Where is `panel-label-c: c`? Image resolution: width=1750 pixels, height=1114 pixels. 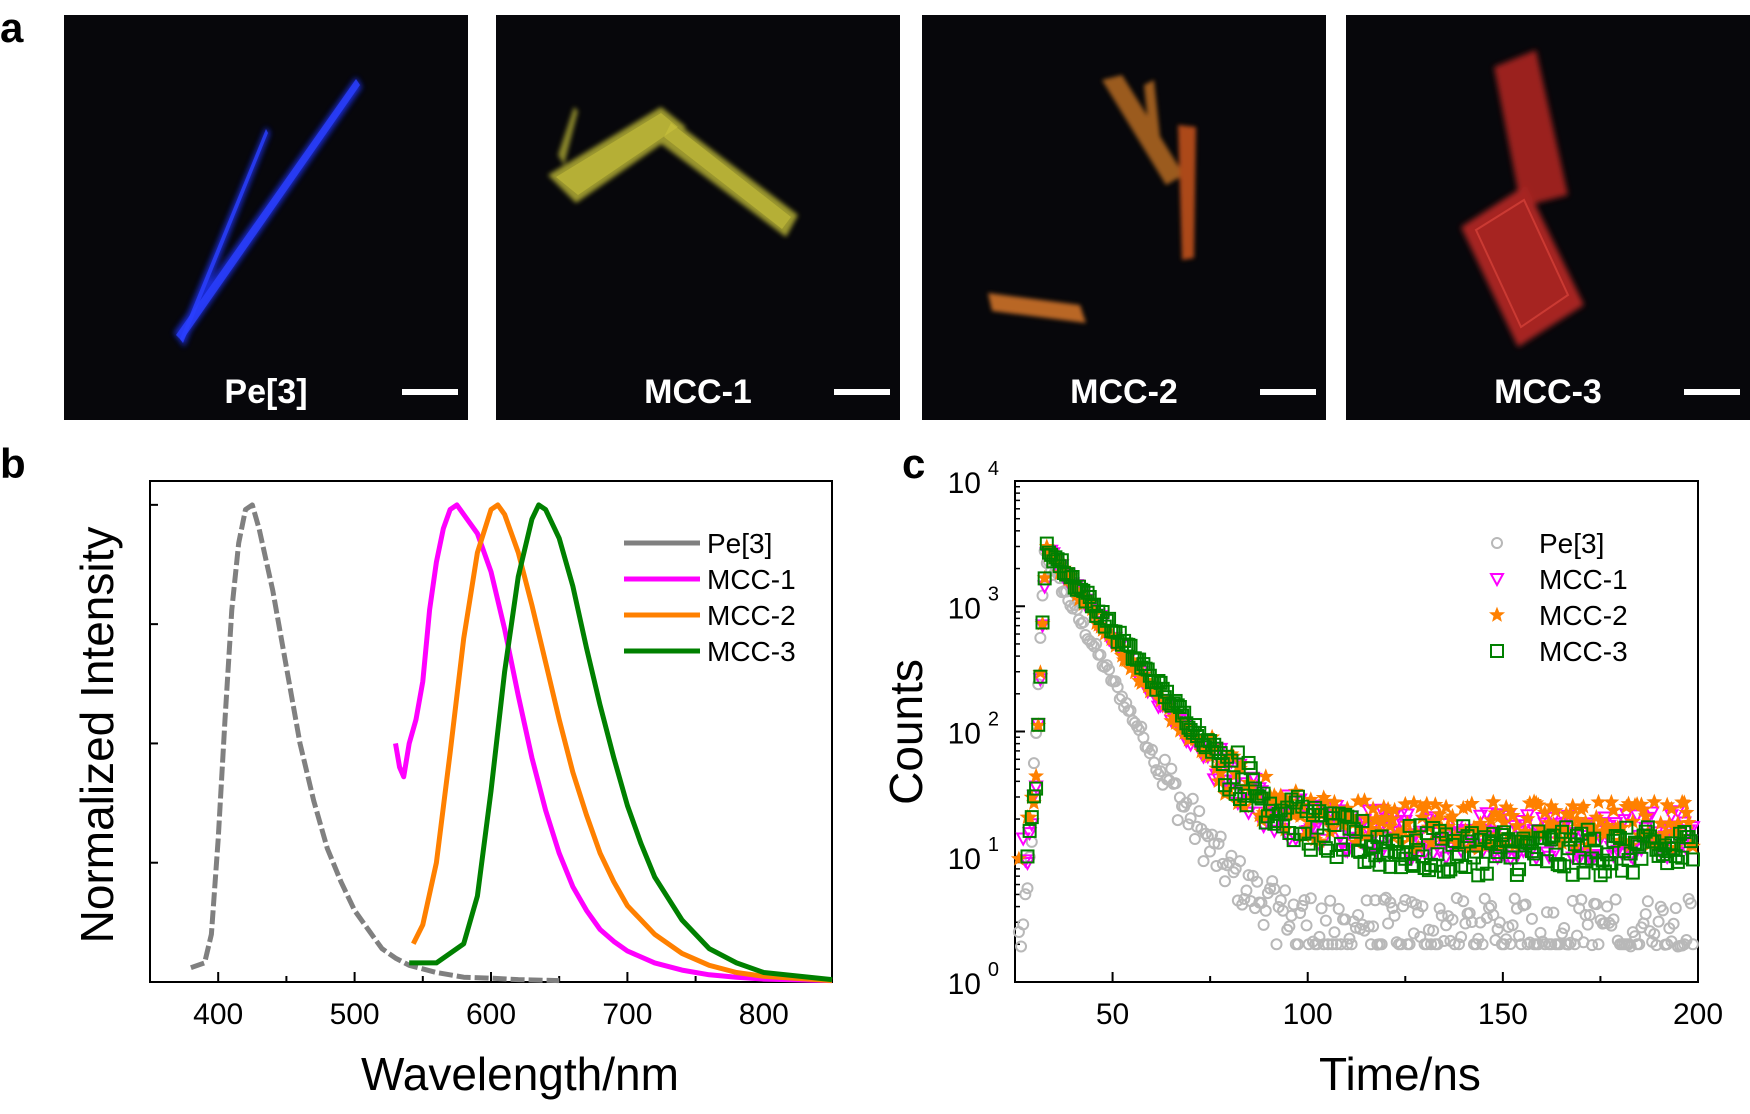
panel-label-c: c is located at coordinates (914, 463).